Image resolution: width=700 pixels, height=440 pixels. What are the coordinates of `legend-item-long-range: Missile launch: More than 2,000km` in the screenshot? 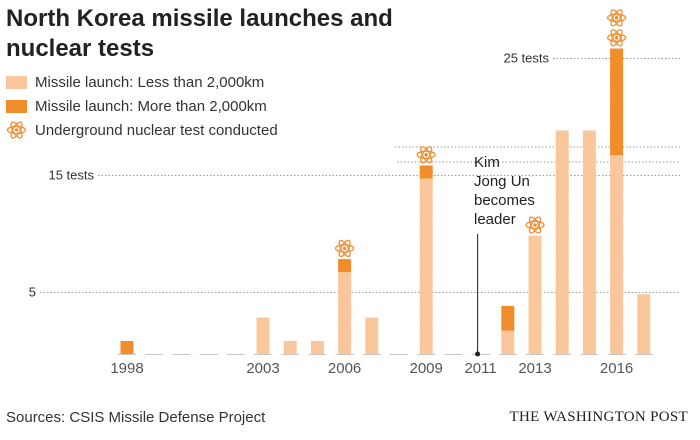 It's located at (142, 106).